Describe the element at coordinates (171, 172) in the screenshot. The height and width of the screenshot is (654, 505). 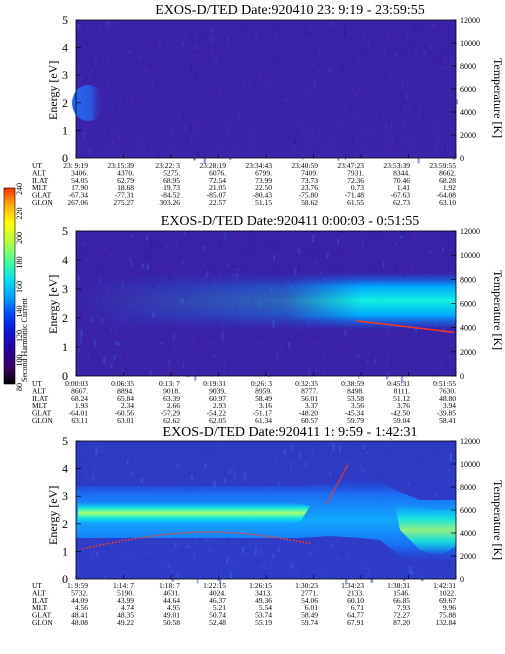
I see `orbit-cell: 5275.` at that location.